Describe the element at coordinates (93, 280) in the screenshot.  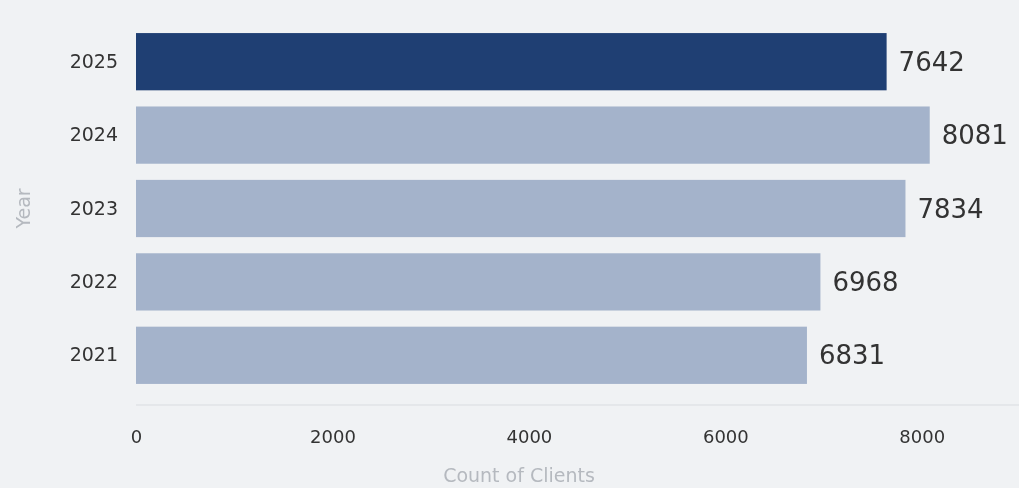
I see `y-tick-label: 2022` at that location.